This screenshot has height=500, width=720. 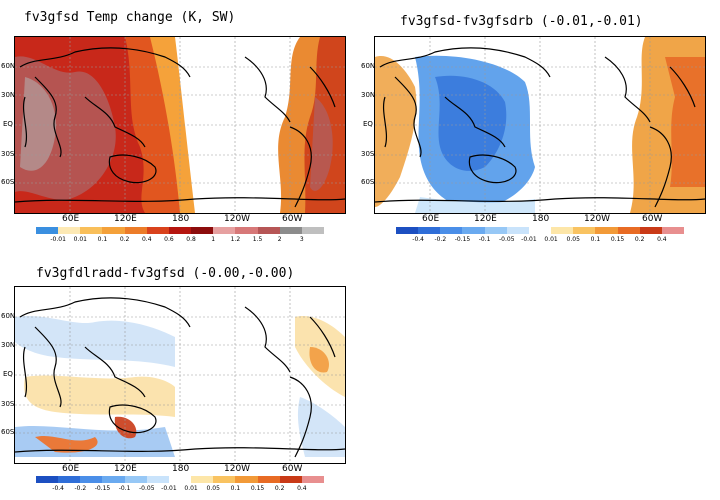 What do you see at coordinates (507, 239) in the screenshot?
I see `colorbar-tick-label: -0.05` at bounding box center [507, 239].